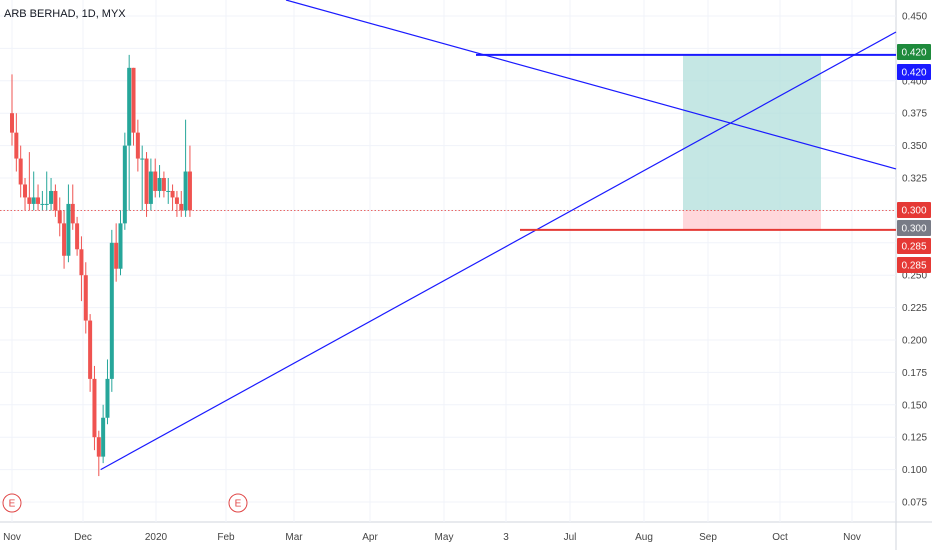  Describe the element at coordinates (914, 114) in the screenshot. I see `y-tick-label: 0.375` at that location.